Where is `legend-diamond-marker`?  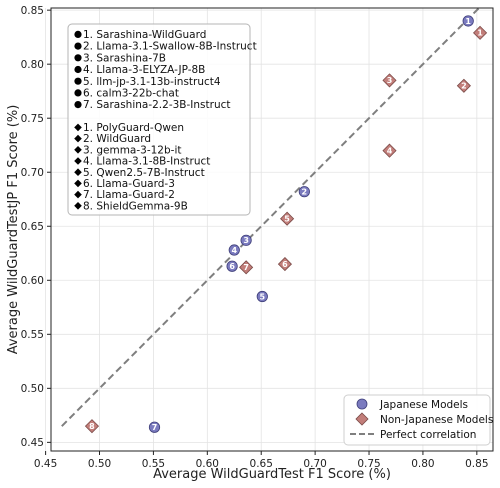
legend-diamond-marker is located at coordinates (362, 419).